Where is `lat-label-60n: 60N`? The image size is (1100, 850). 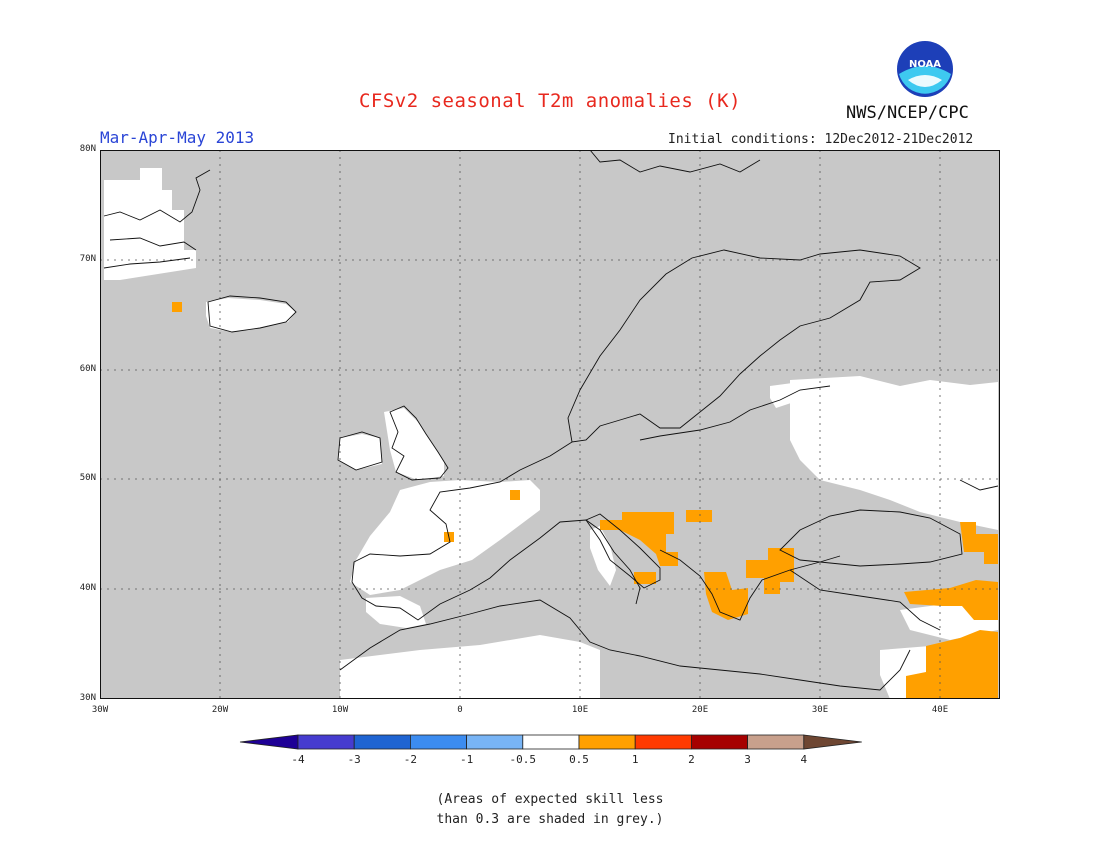 lat-label-60n: 60N is located at coordinates (87, 369).